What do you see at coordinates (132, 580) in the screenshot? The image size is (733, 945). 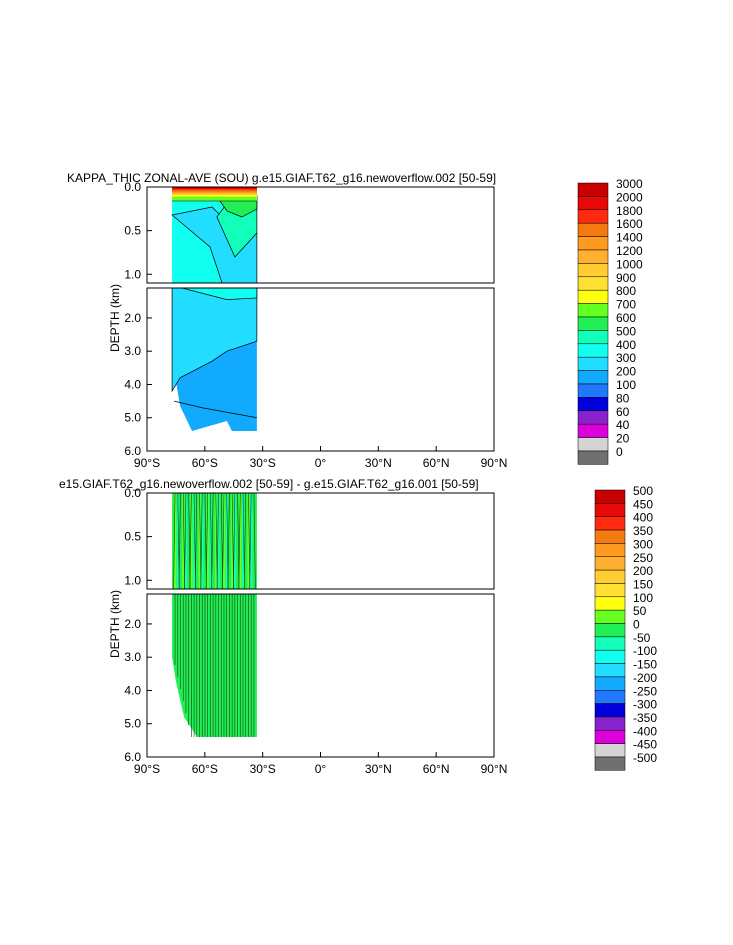 I see `y-tick-label: 1.0` at bounding box center [132, 580].